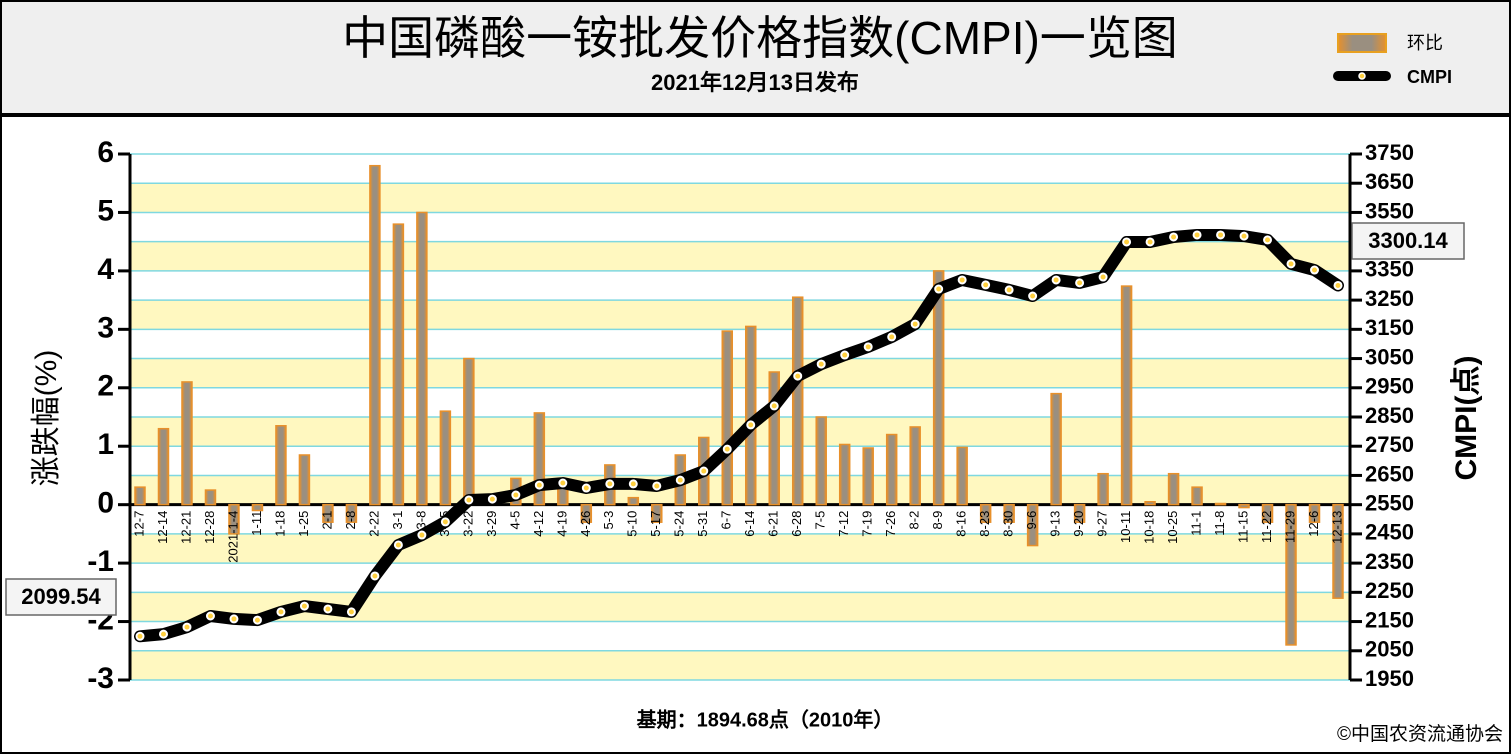  What do you see at coordinates (279, 524) in the screenshot?
I see `x-tick-label: 1-18` at bounding box center [279, 524].